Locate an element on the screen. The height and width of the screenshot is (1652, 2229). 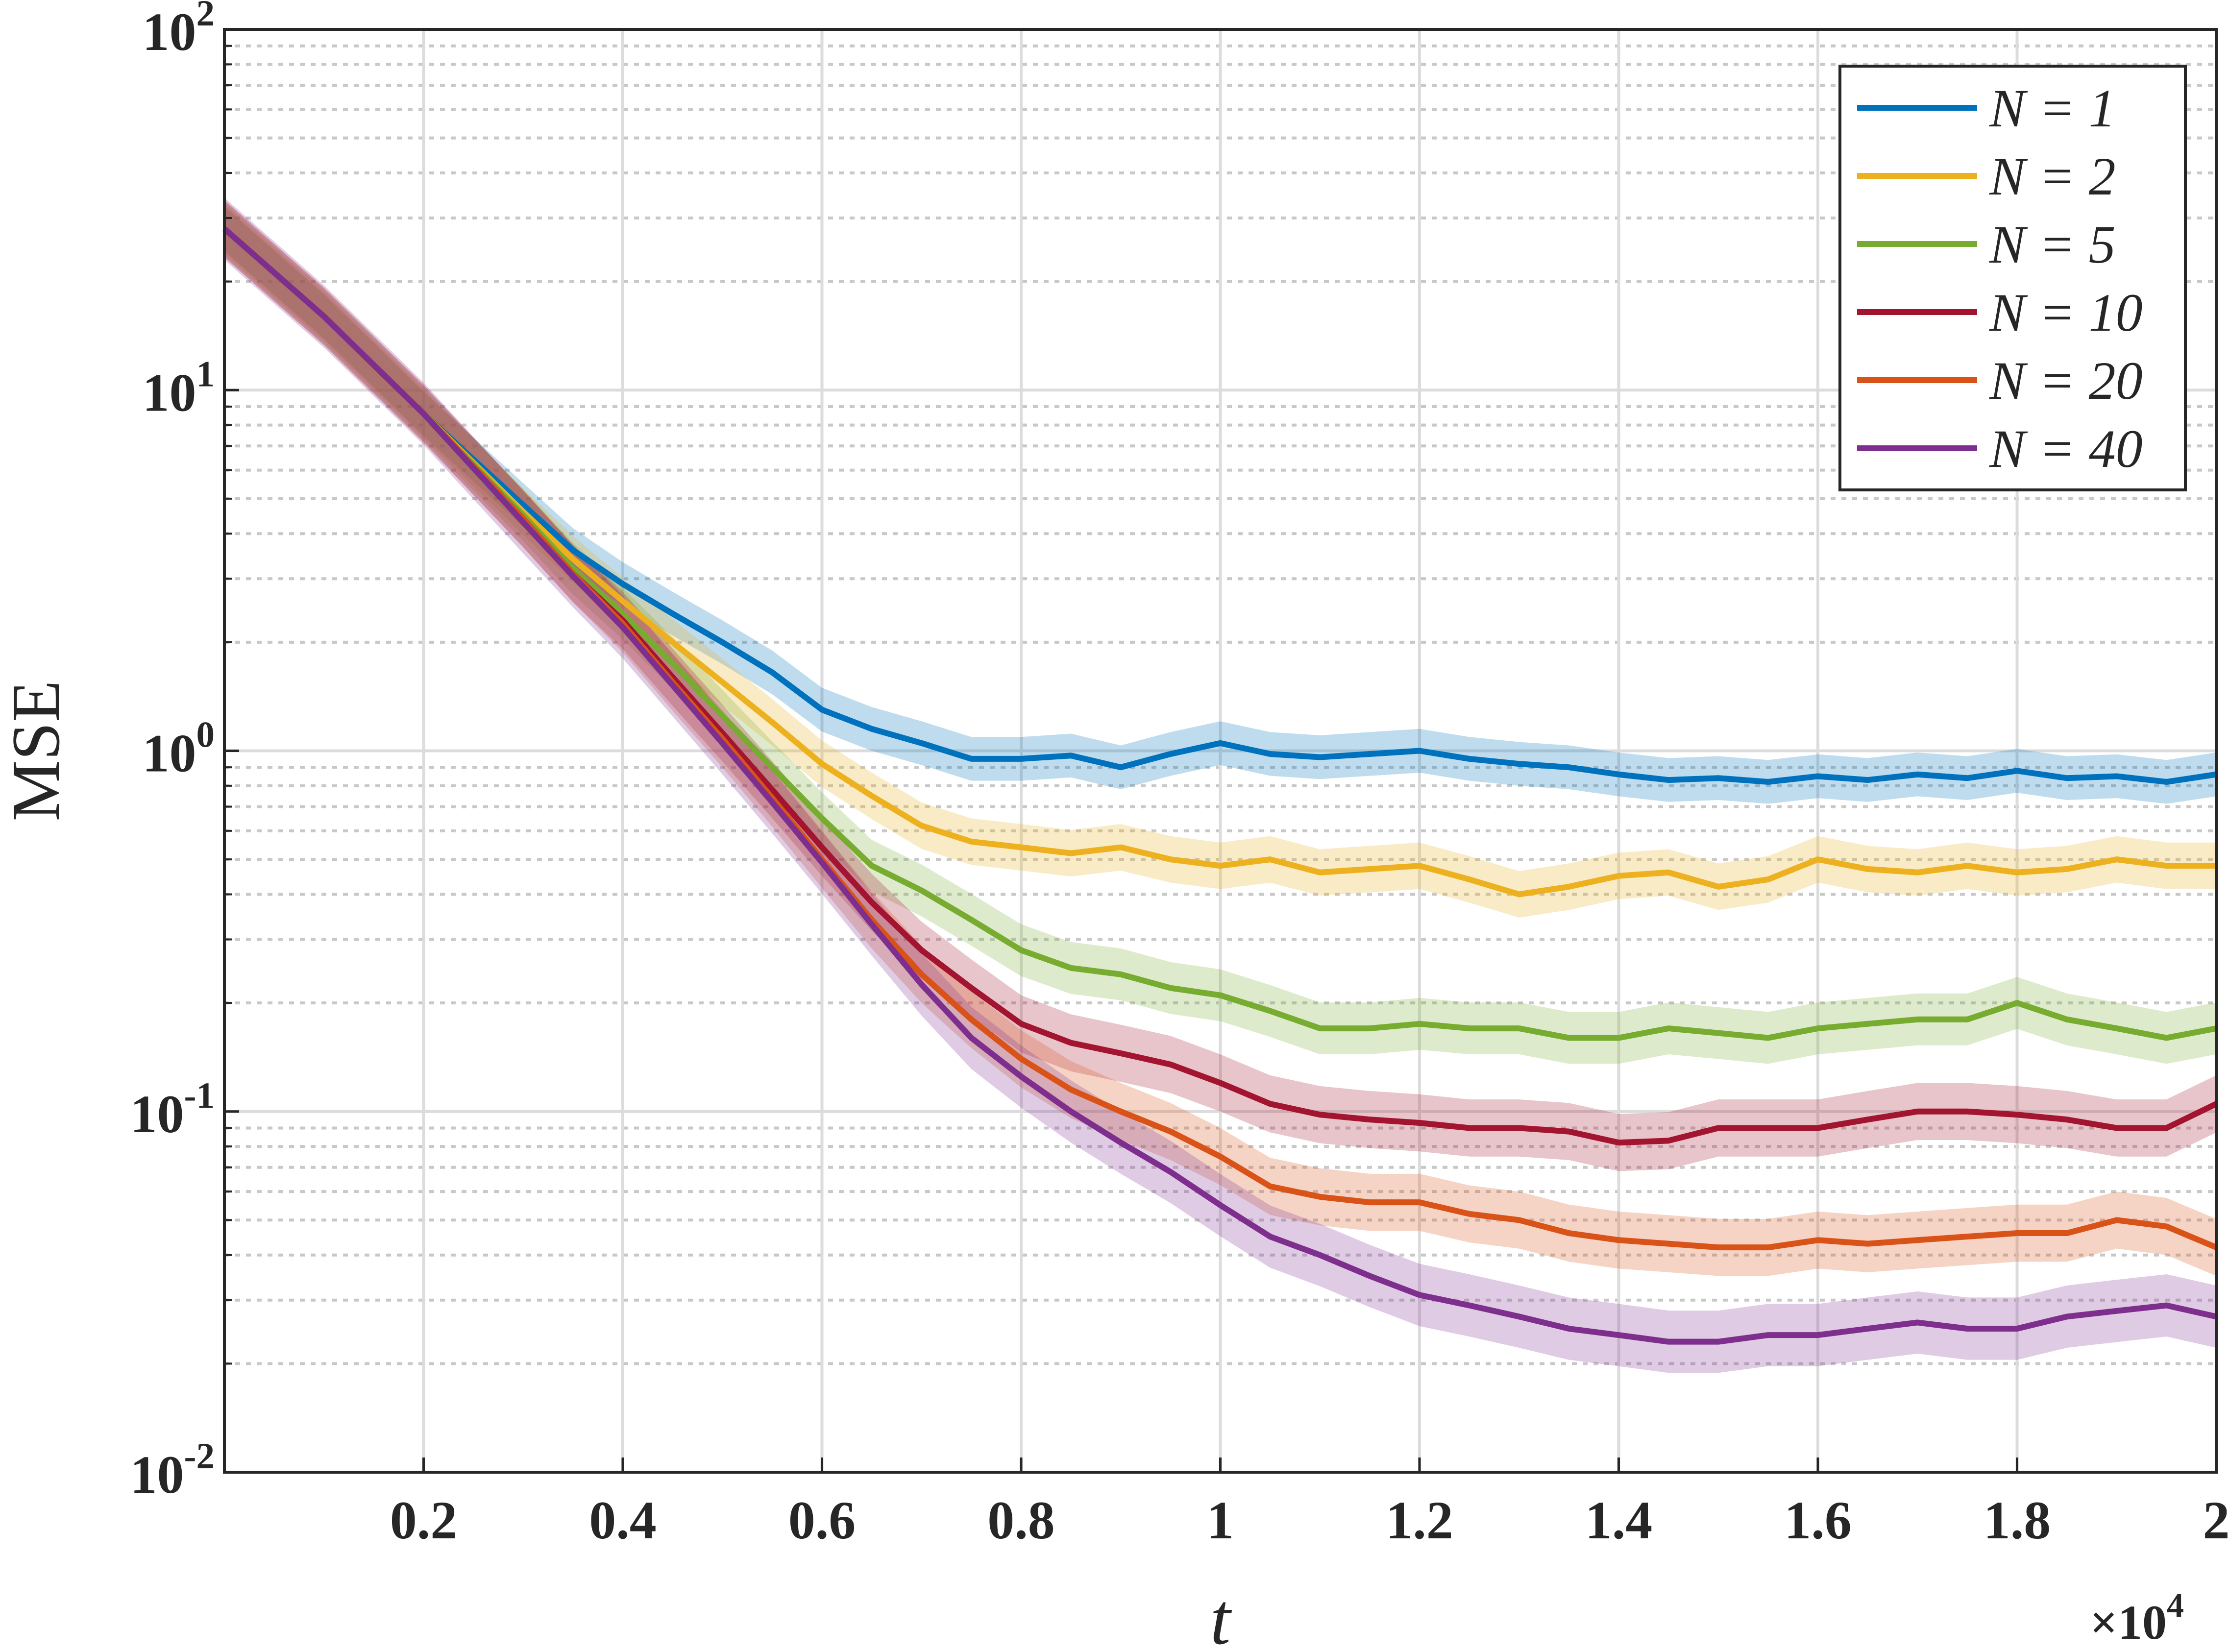
x-tick-label: 1.2 is located at coordinates (1420, 1520).